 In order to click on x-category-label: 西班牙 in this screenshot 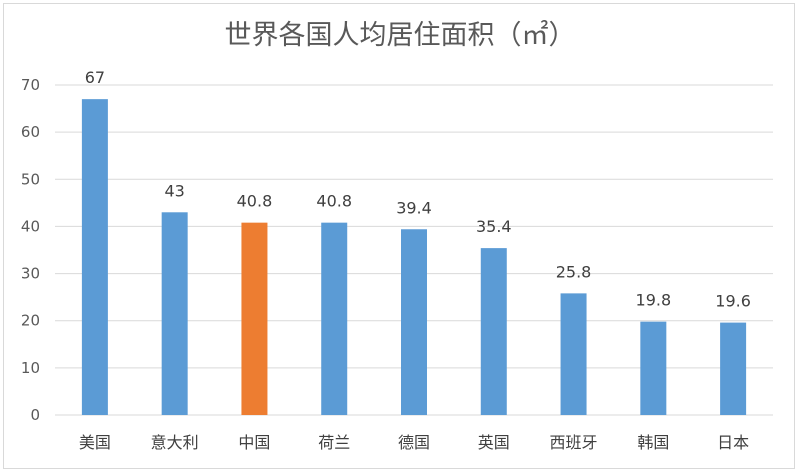, I will do `click(574, 442)`.